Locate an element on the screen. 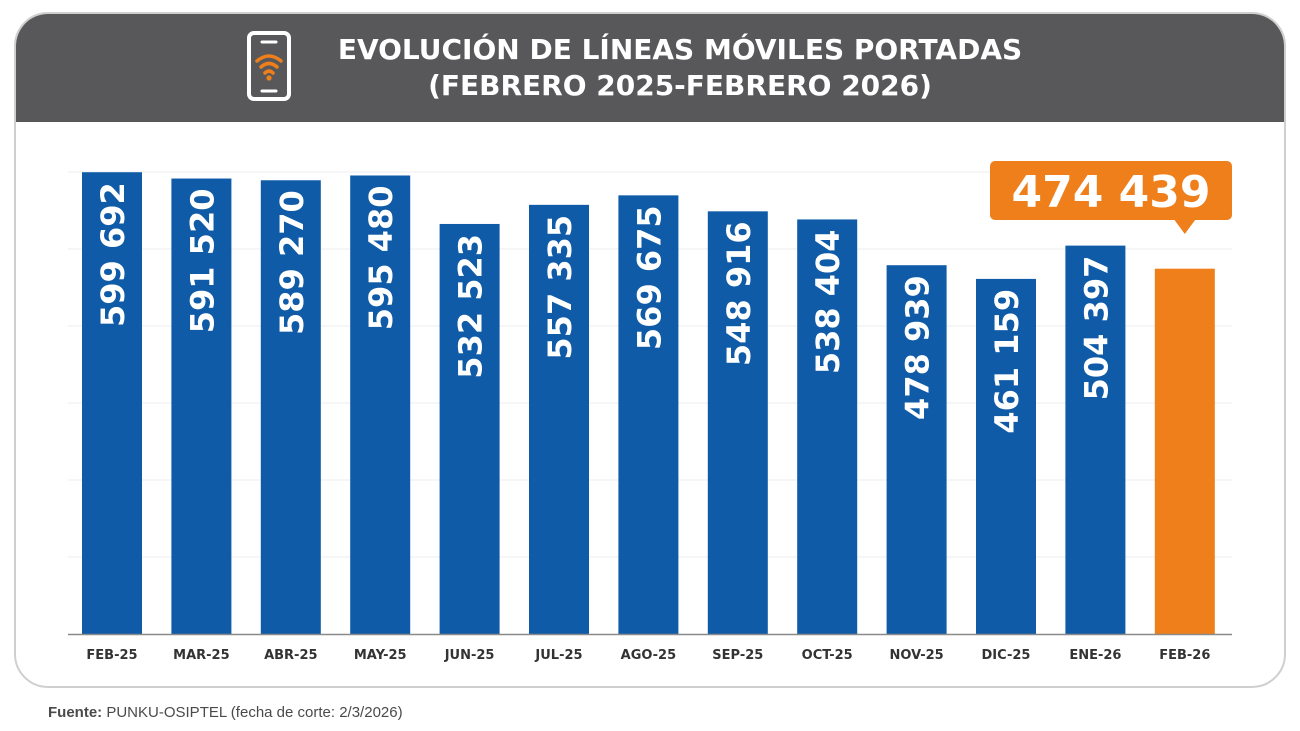 Image resolution: width=1300 pixels, height=731 pixels. highlight-callout-pointer is located at coordinates (1184, 226).